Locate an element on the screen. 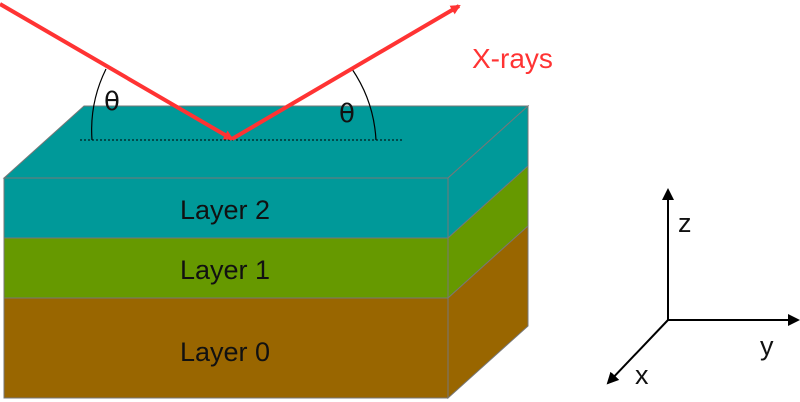 The image size is (800, 402). layer-1-front-face is located at coordinates (226, 268).